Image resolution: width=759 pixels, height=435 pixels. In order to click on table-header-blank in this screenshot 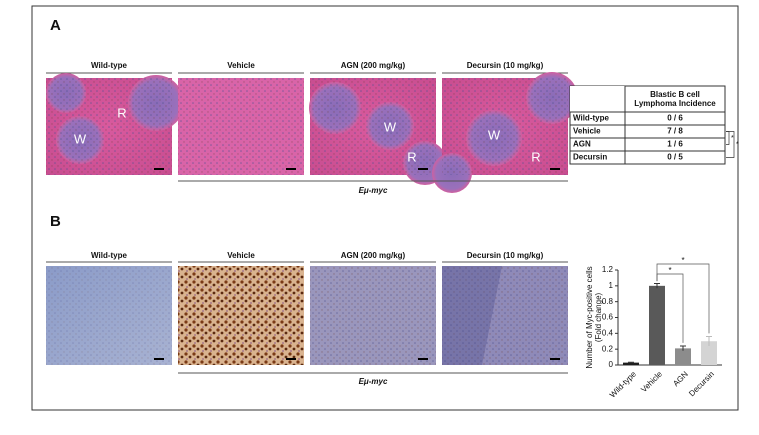, I will do `click(597, 99)`.